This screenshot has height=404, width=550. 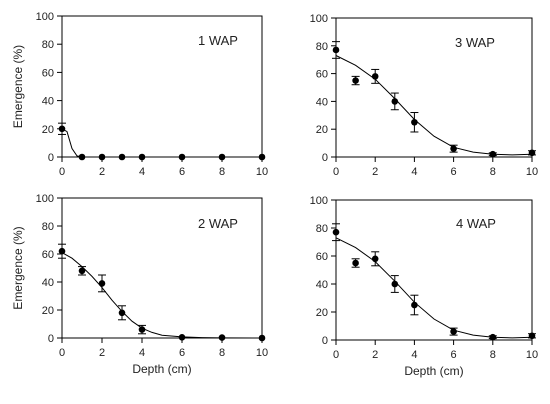 What do you see at coordinates (476, 223) in the screenshot?
I see `panel-label: 4 WAP` at bounding box center [476, 223].